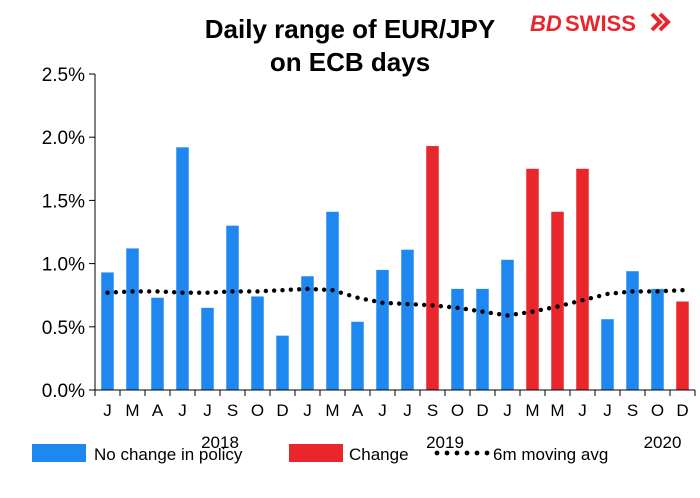  I want to click on brand-logo-part2: SWISS, so click(600, 23).